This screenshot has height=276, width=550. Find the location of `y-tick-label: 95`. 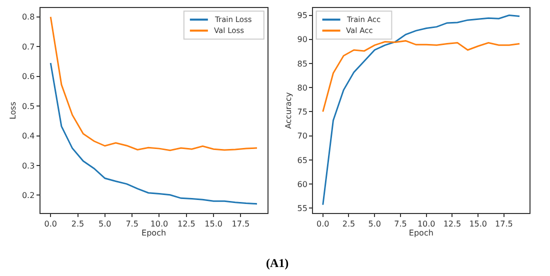

y-tick-label: 95 is located at coordinates (302, 15).